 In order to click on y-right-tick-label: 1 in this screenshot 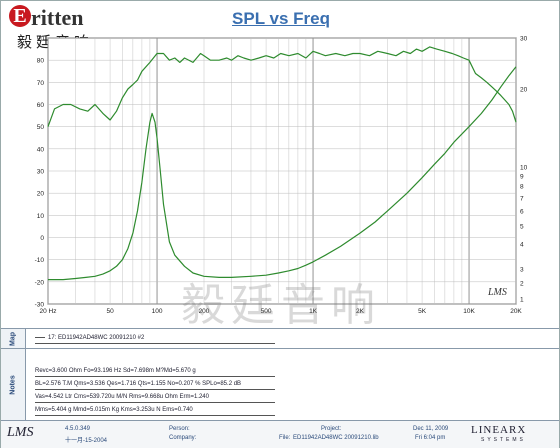, I will do `click(522, 300)`.